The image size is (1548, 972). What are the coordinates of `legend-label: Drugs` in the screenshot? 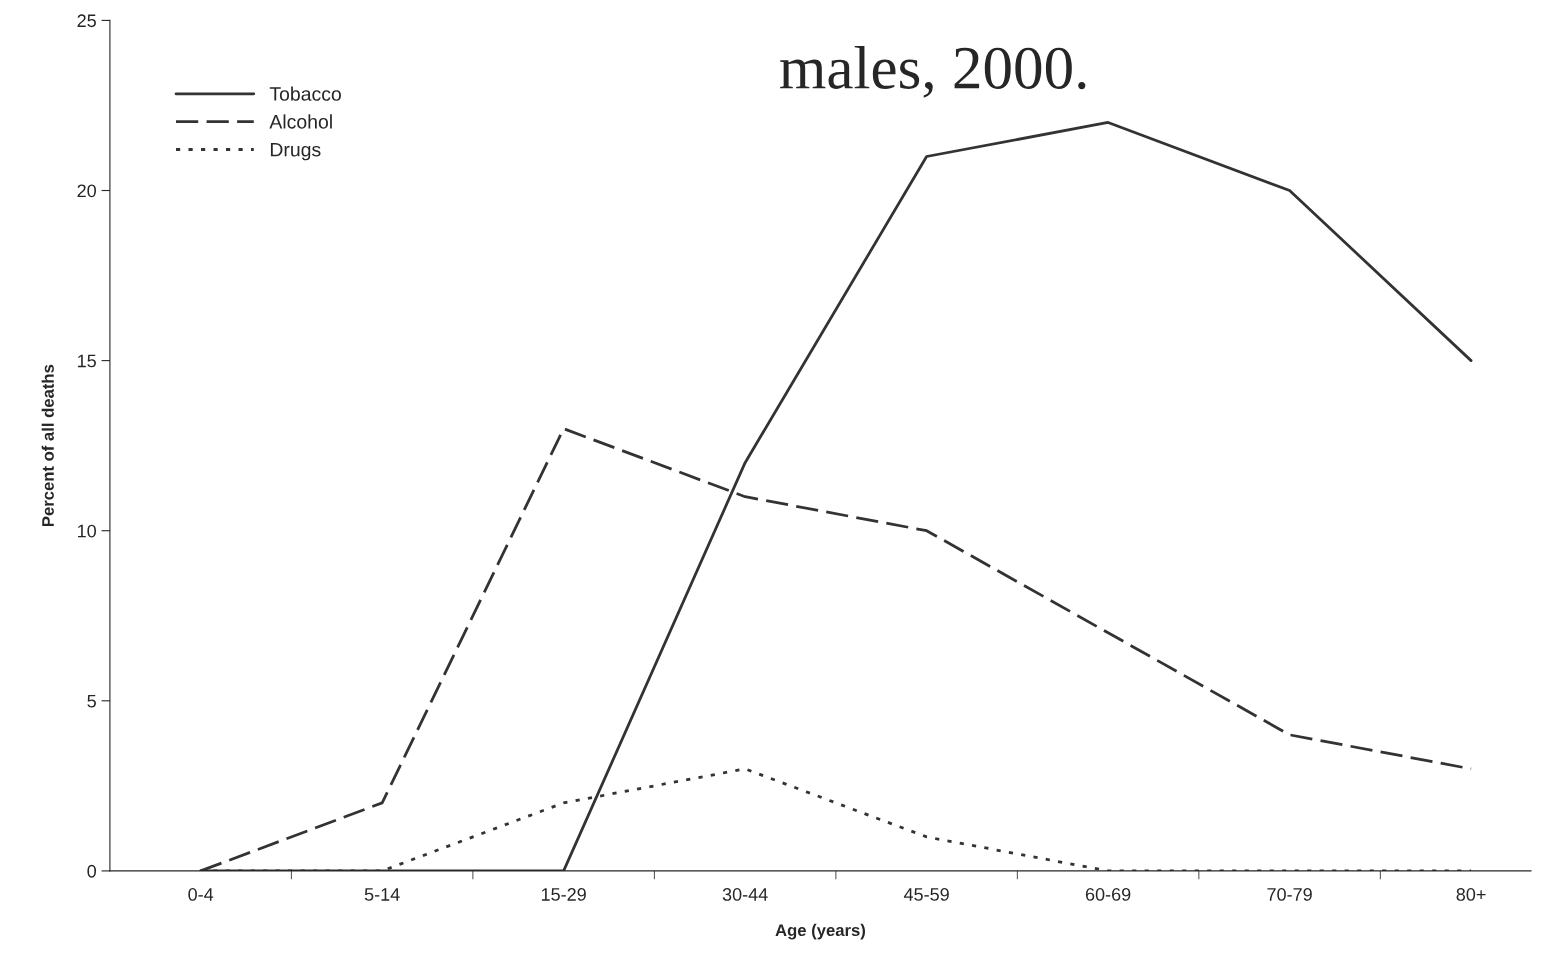 It's located at (295, 151).